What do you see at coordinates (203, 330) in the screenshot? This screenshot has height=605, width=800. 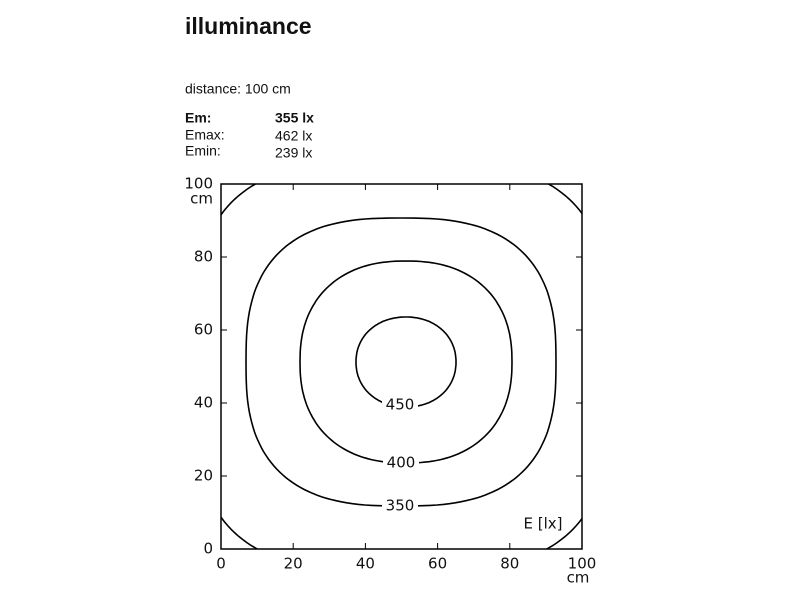 I see `y-tick-label: 60` at bounding box center [203, 330].